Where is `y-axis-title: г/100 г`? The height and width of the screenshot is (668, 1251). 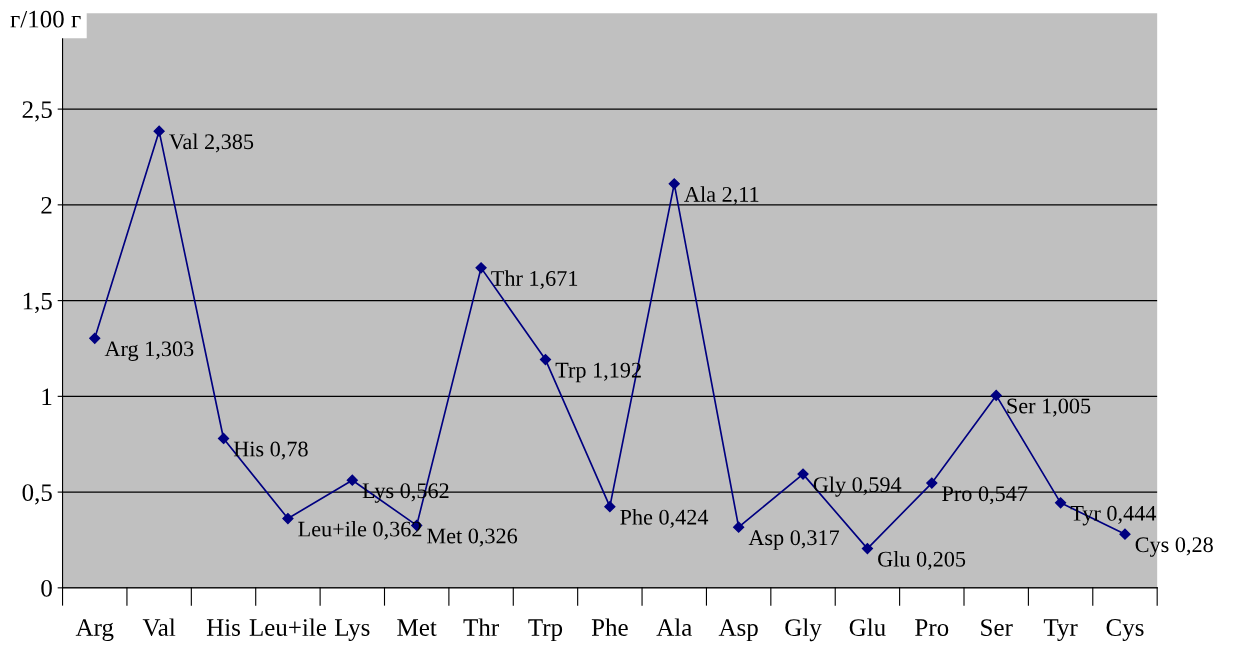
y-axis-title: г/100 г is located at coordinates (45, 19).